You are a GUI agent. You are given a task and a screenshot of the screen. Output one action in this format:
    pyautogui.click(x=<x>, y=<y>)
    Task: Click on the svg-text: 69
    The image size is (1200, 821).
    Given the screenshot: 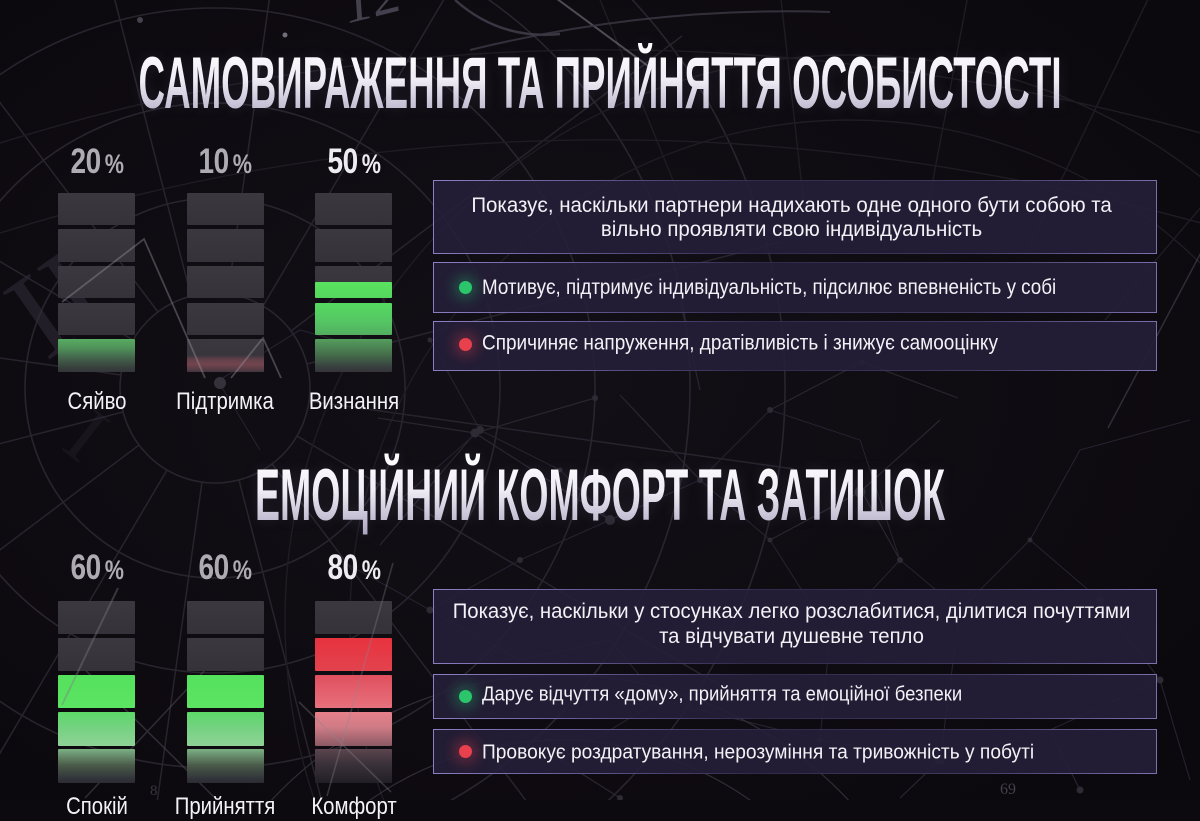 What is the action you would take?
    pyautogui.click(x=1008, y=789)
    